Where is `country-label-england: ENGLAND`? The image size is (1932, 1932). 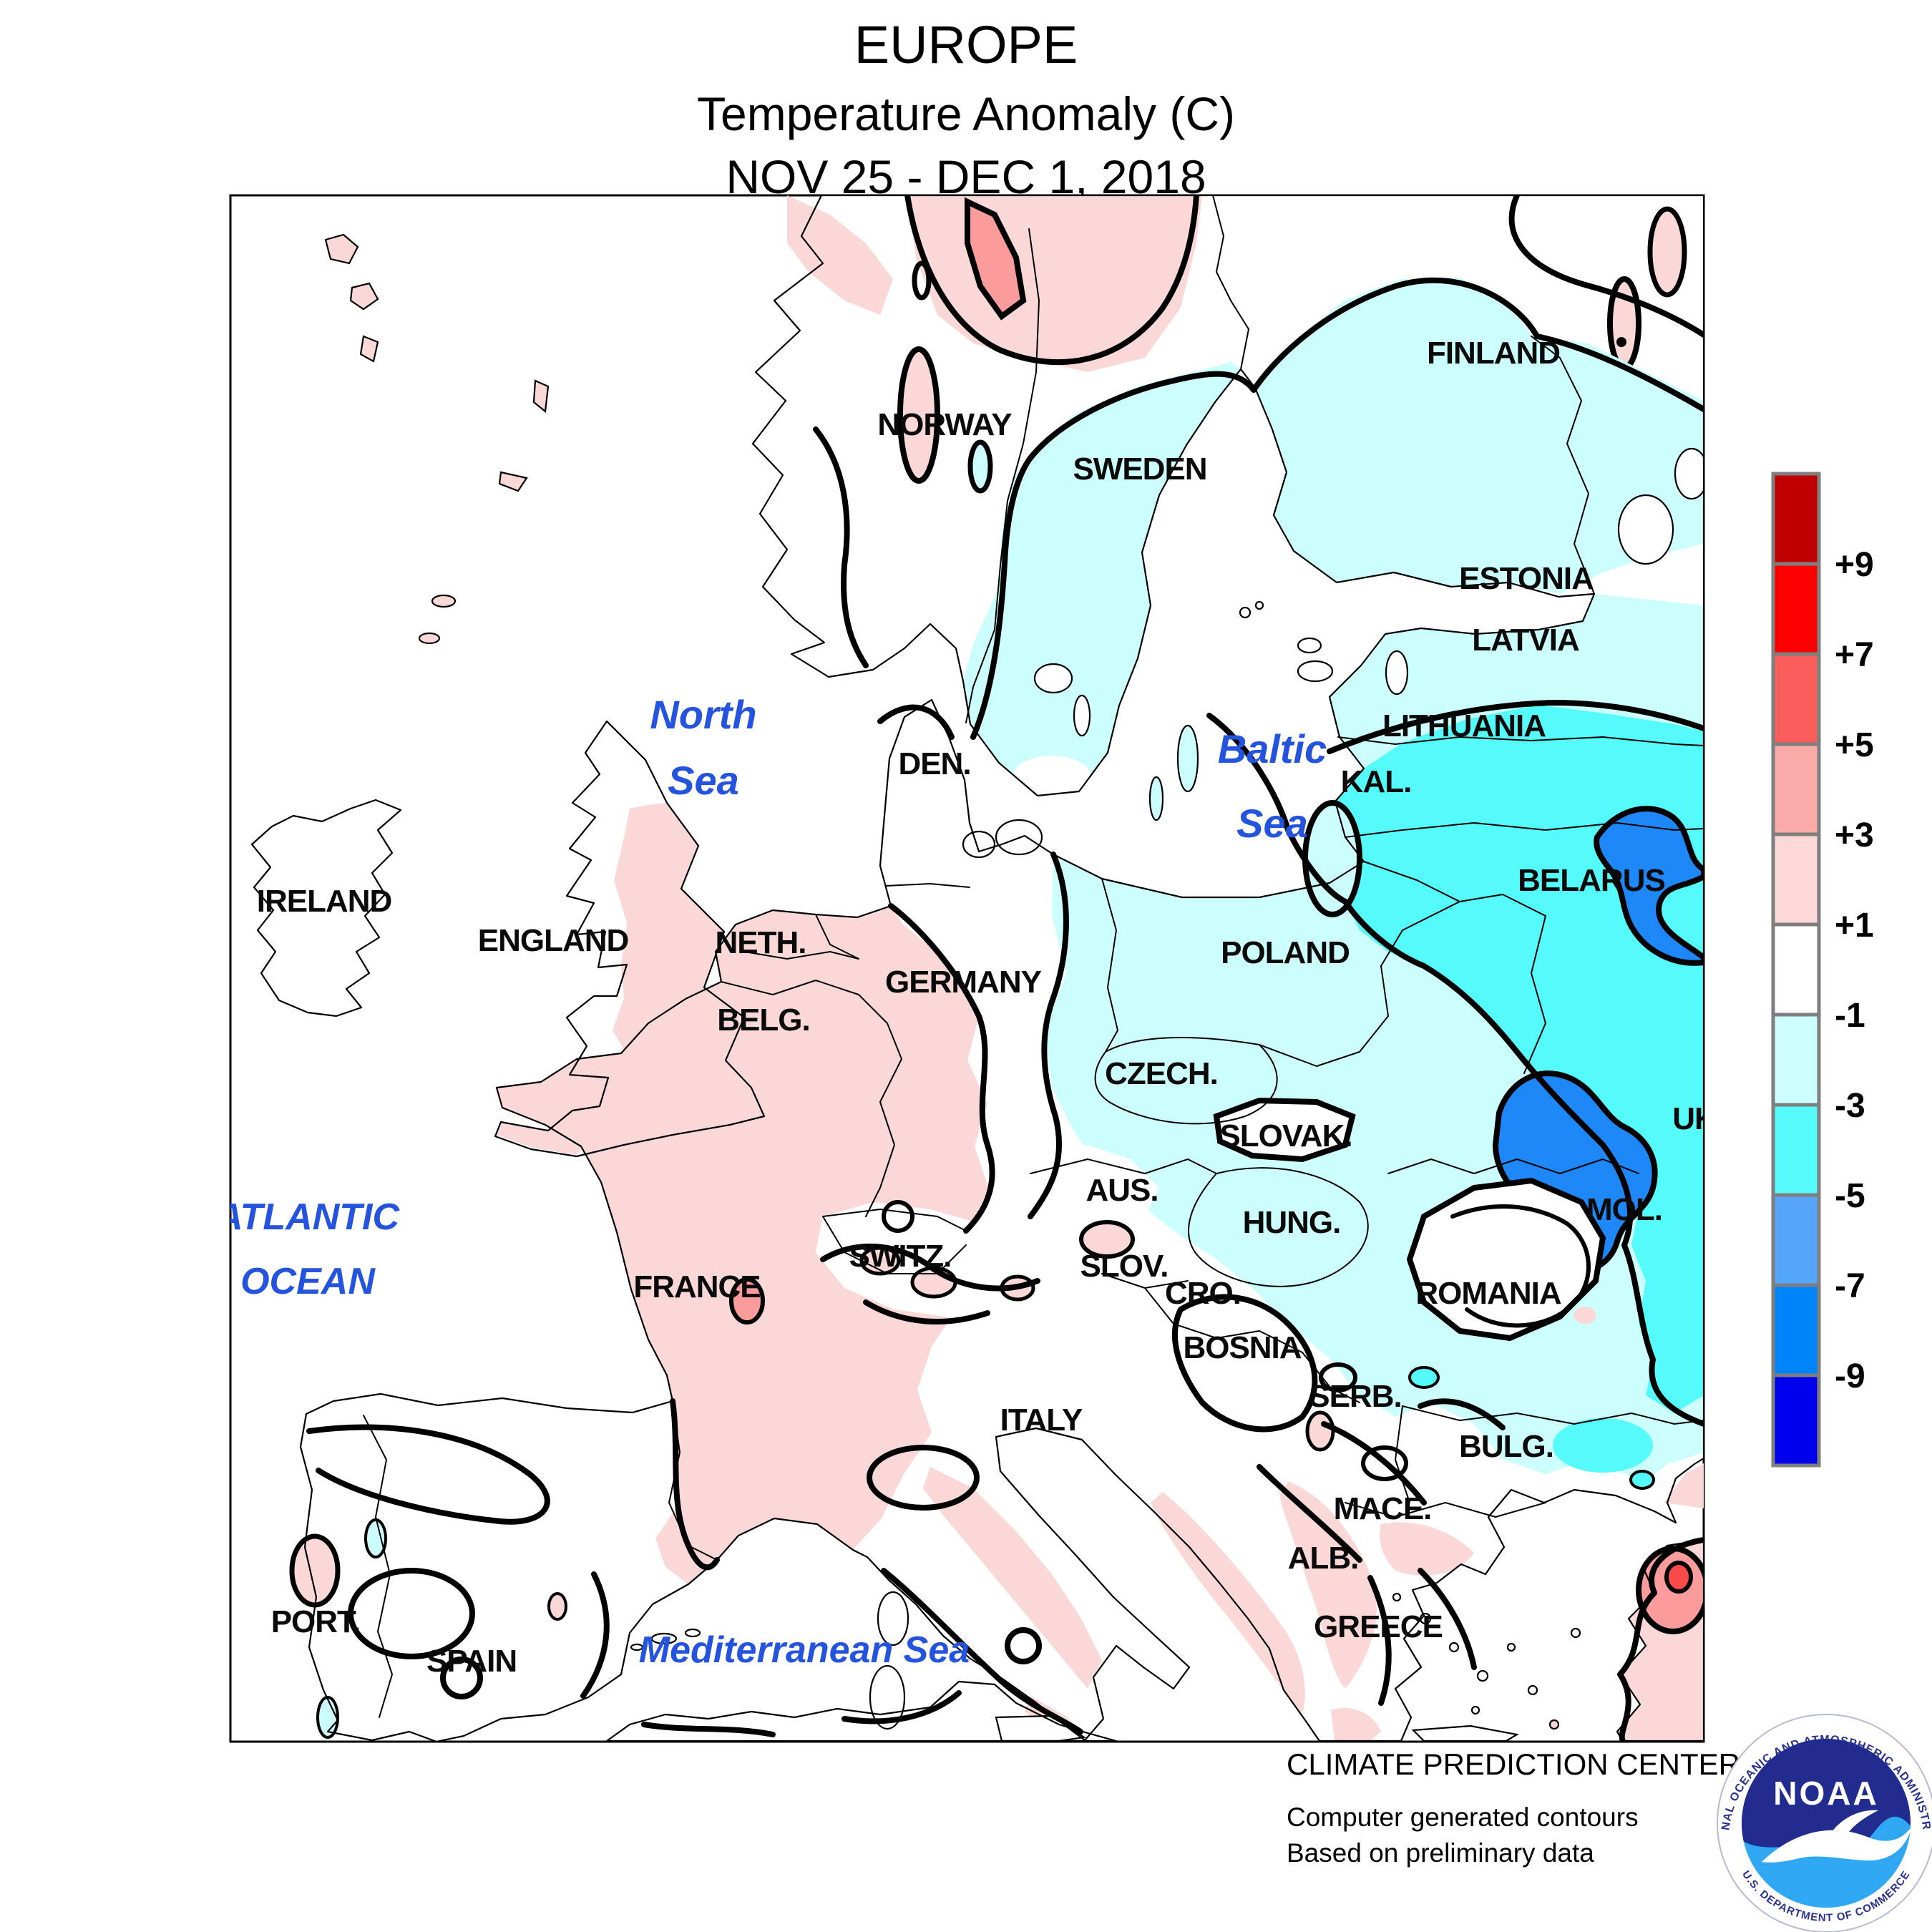
country-label-england: ENGLAND is located at coordinates (553, 940).